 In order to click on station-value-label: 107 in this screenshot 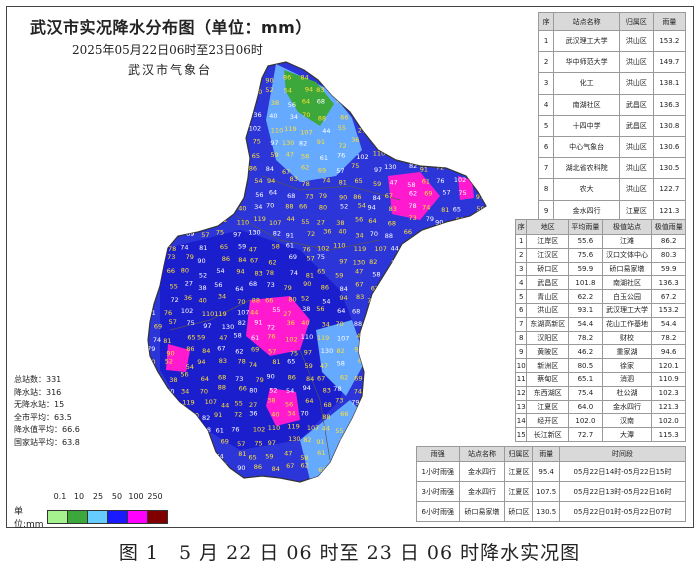, I will do `click(343, 339)`.